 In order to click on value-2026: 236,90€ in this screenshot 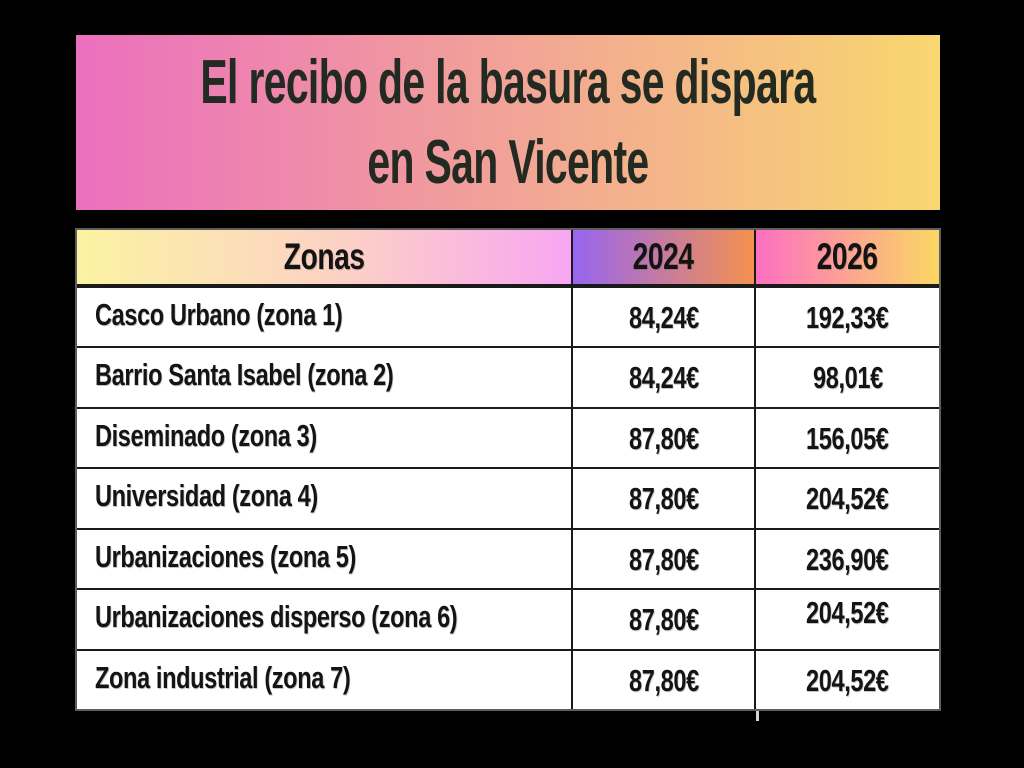, I will do `click(847, 559)`.